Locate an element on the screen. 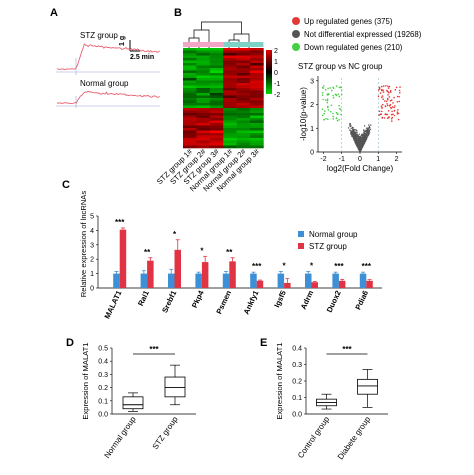 The image size is (474, 475). bar-legend-swatch is located at coordinates (301, 246).